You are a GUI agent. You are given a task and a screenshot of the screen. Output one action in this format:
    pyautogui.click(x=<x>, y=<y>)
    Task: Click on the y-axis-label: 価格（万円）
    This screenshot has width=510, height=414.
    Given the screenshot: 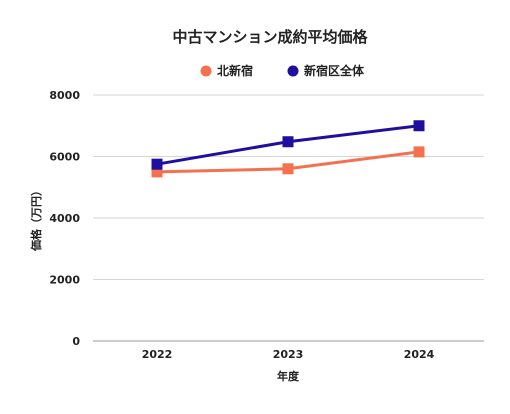 What is the action you would take?
    pyautogui.click(x=36, y=218)
    